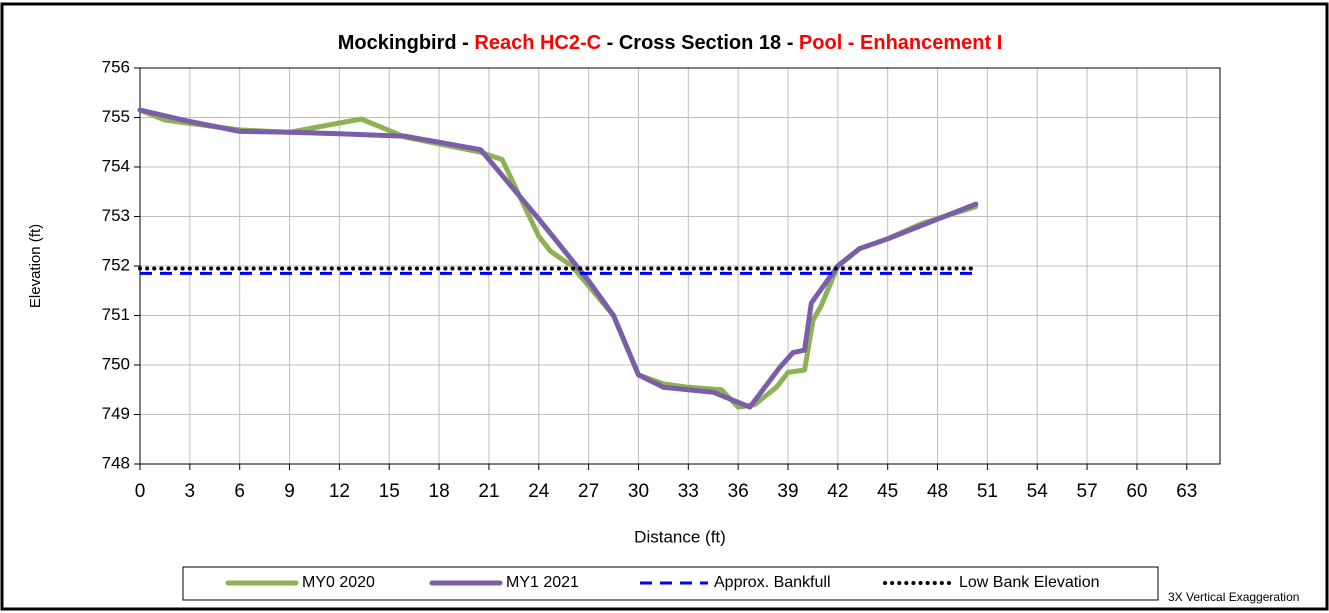 This screenshot has height=613, width=1329. I want to click on y-tick-label: 750, so click(116, 363).